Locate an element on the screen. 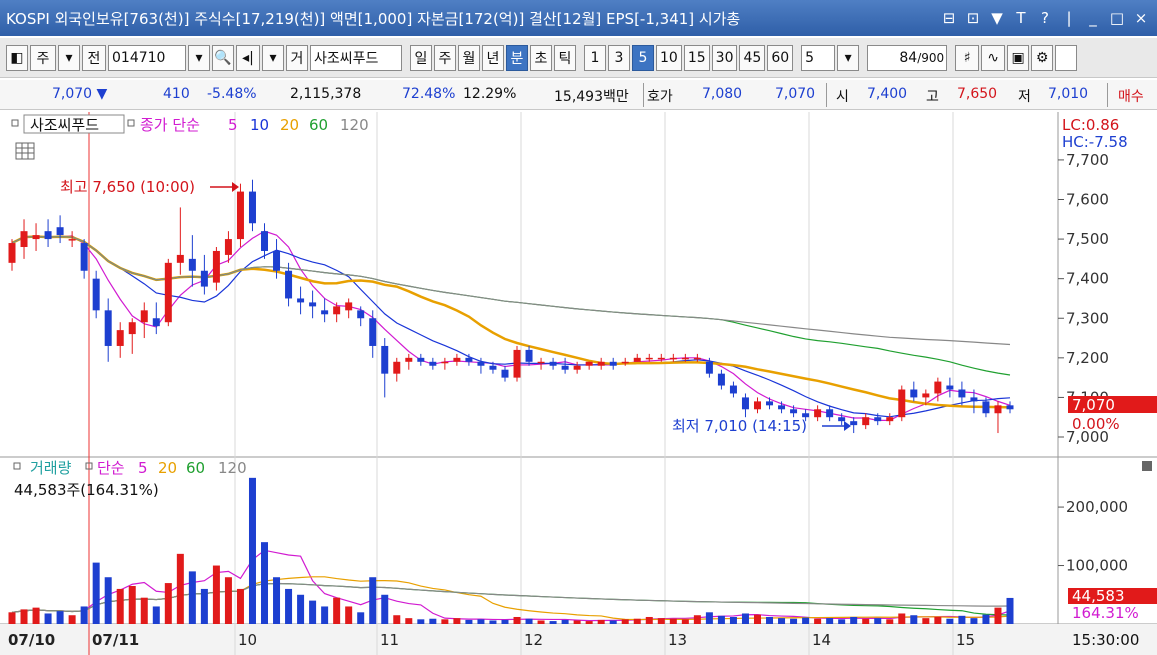 The image size is (1157, 655). volume-legend-ma120: 120 is located at coordinates (232, 468).